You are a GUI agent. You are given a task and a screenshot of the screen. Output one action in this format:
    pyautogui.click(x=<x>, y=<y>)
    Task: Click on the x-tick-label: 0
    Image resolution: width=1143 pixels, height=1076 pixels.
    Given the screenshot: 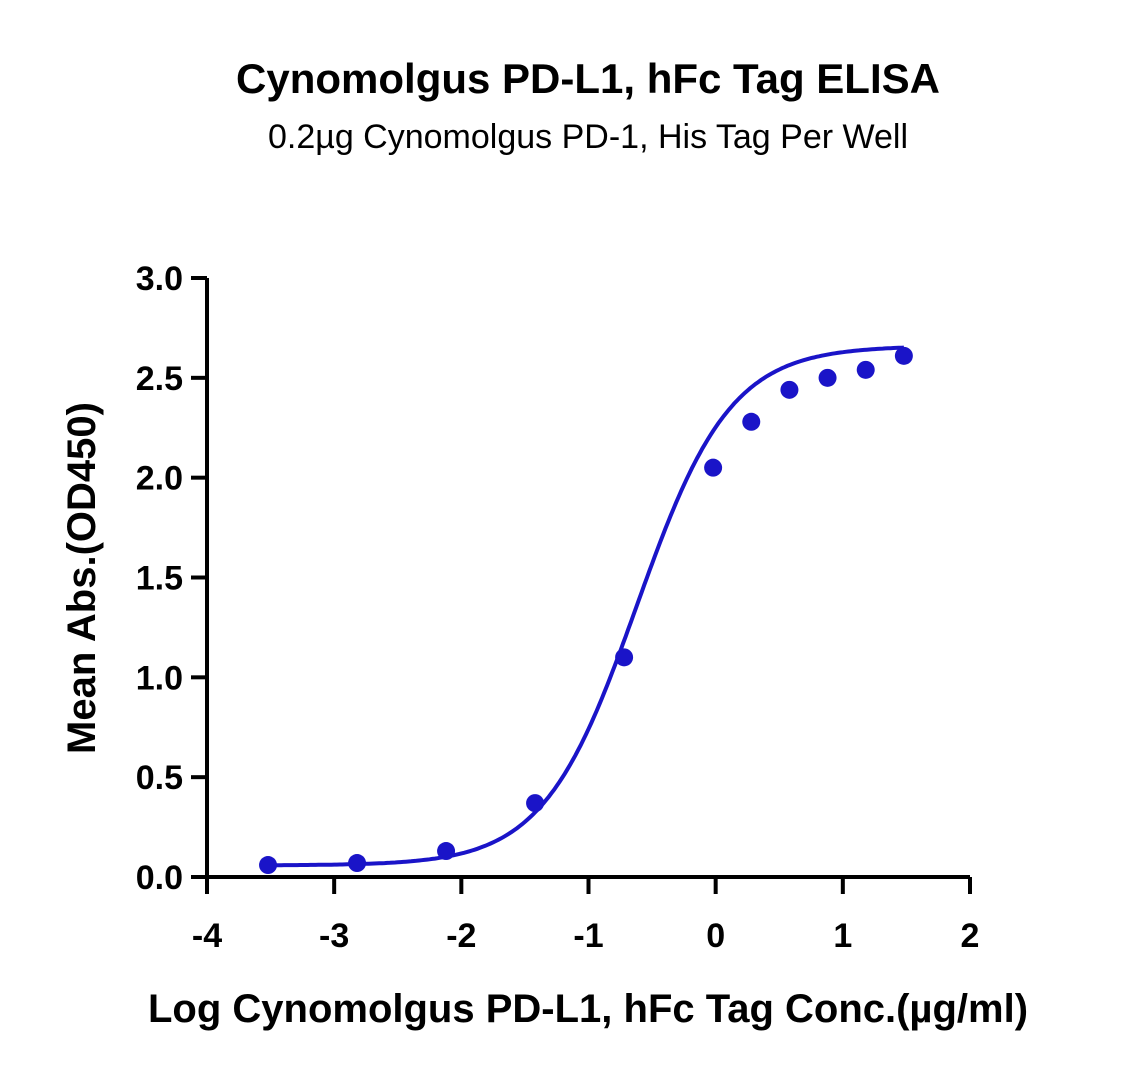 What is the action you would take?
    pyautogui.click(x=715, y=936)
    